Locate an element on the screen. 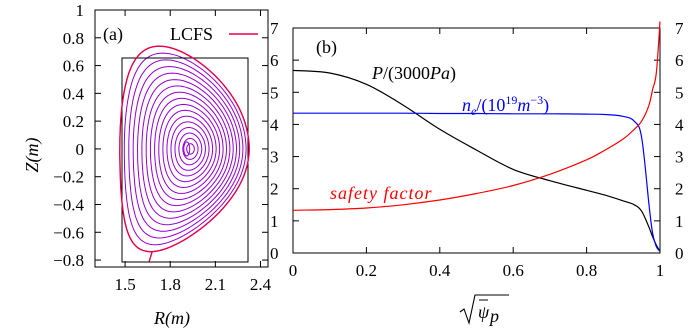  panel-b-y-tick-label: 6 is located at coordinates (679, 60).